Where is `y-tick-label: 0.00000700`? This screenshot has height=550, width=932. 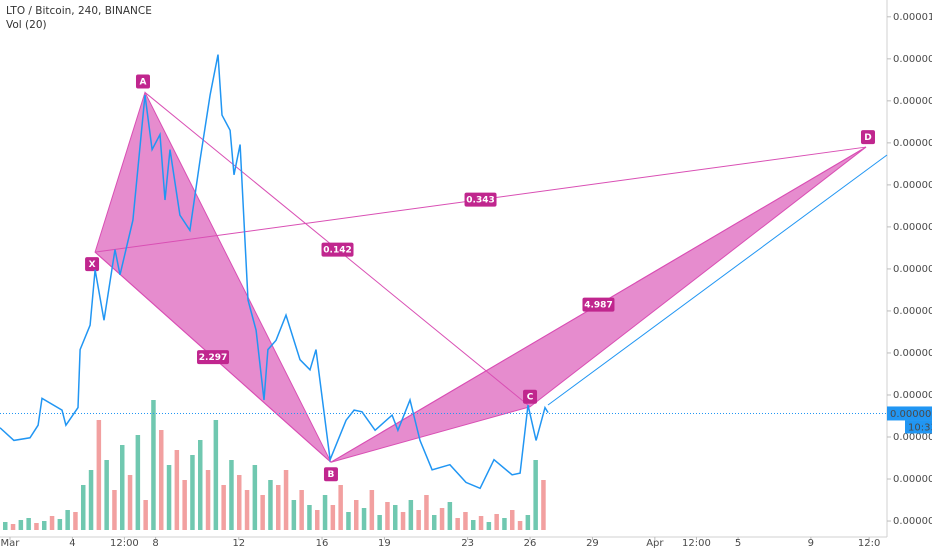
y-tick-label: 0.00000700 is located at coordinates (912, 269).